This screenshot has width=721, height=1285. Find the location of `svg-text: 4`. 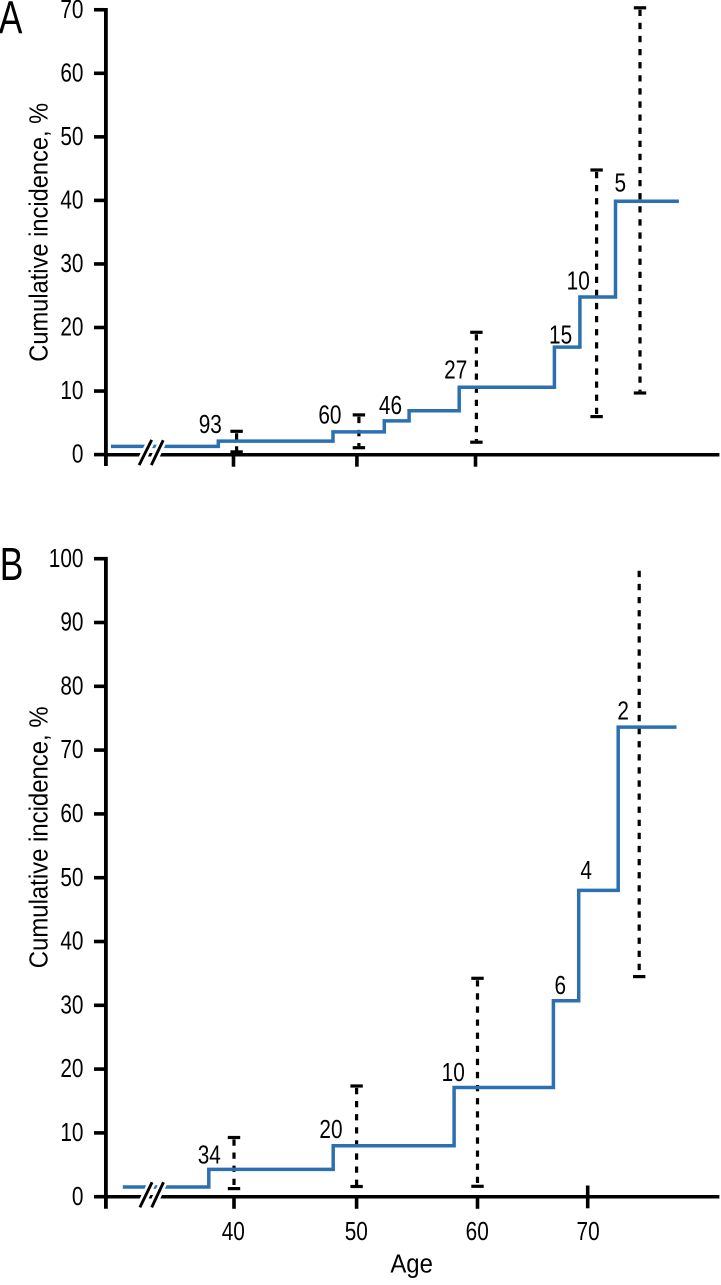

svg-text: 4 is located at coordinates (586, 870).